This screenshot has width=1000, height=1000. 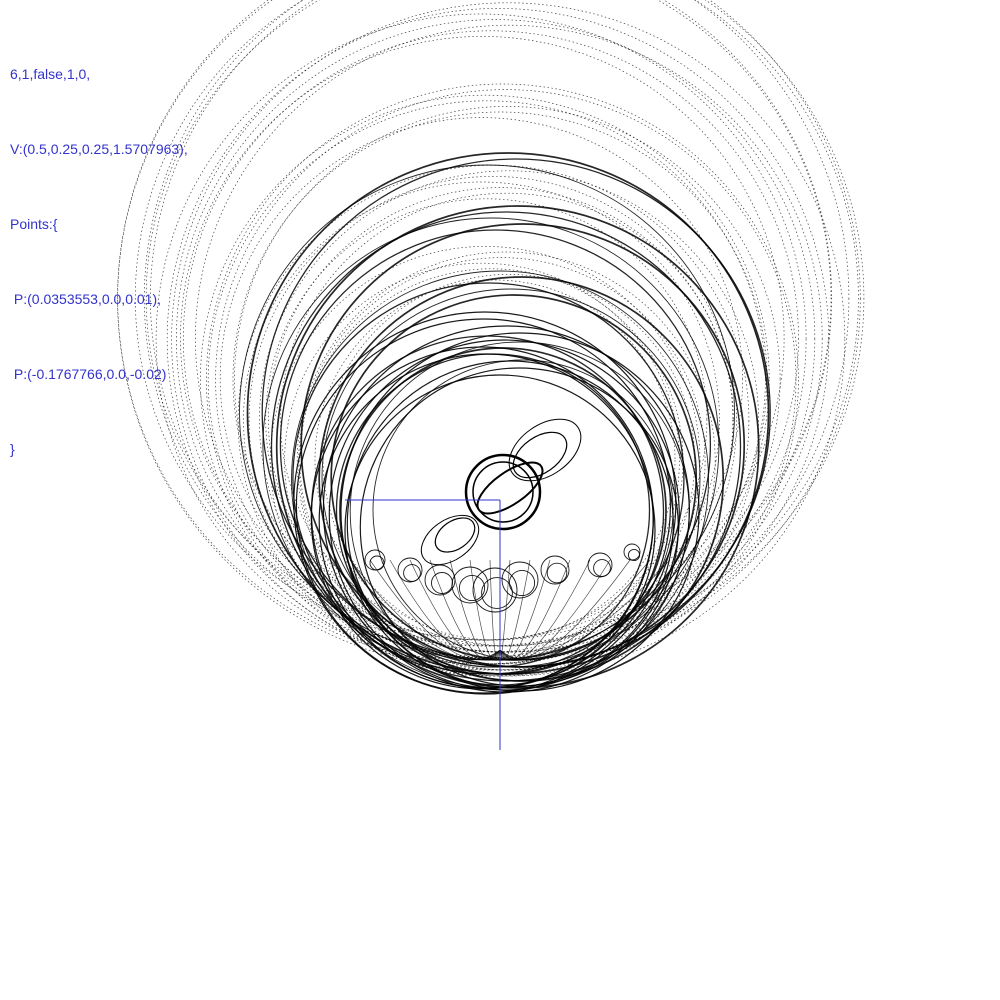 What do you see at coordinates (85, 299) in the screenshot?
I see `point-line-1: P:(0.0353553,0.0,0.01),` at bounding box center [85, 299].